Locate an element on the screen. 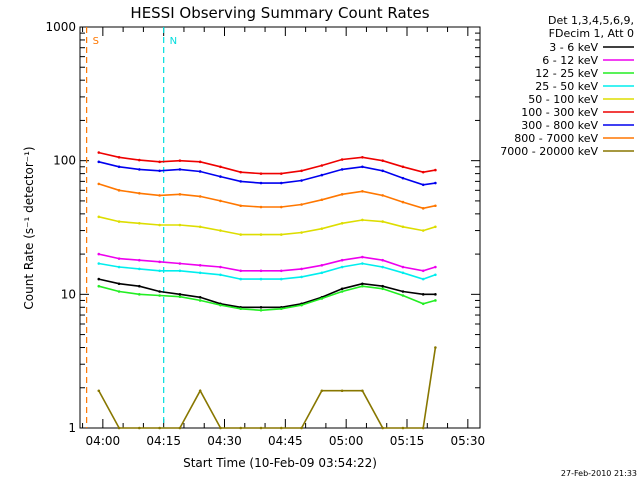 Image resolution: width=640 pixels, height=480 pixels. legend-label: 12 - 25 keV is located at coordinates (566, 73).